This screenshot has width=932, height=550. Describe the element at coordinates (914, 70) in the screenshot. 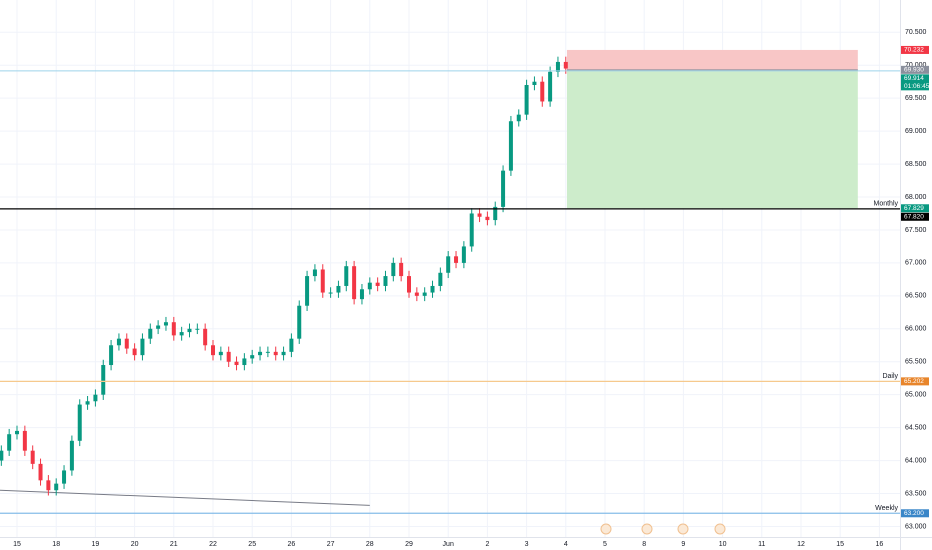

I see `price-tag-label: 69.930` at that location.